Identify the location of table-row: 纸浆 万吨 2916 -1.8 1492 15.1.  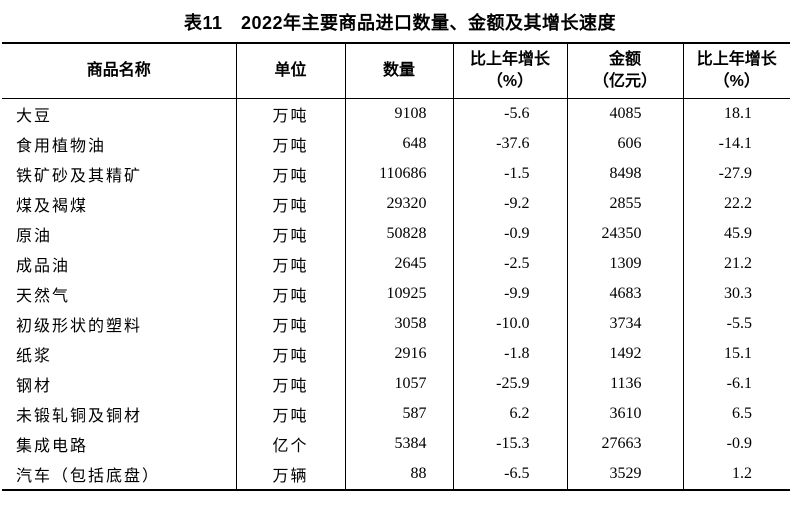
(396, 354).